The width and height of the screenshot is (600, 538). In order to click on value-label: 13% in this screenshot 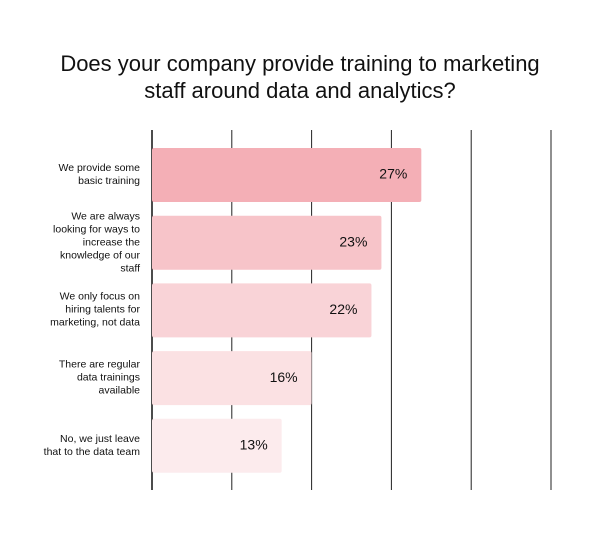, I will do `click(254, 445)`.